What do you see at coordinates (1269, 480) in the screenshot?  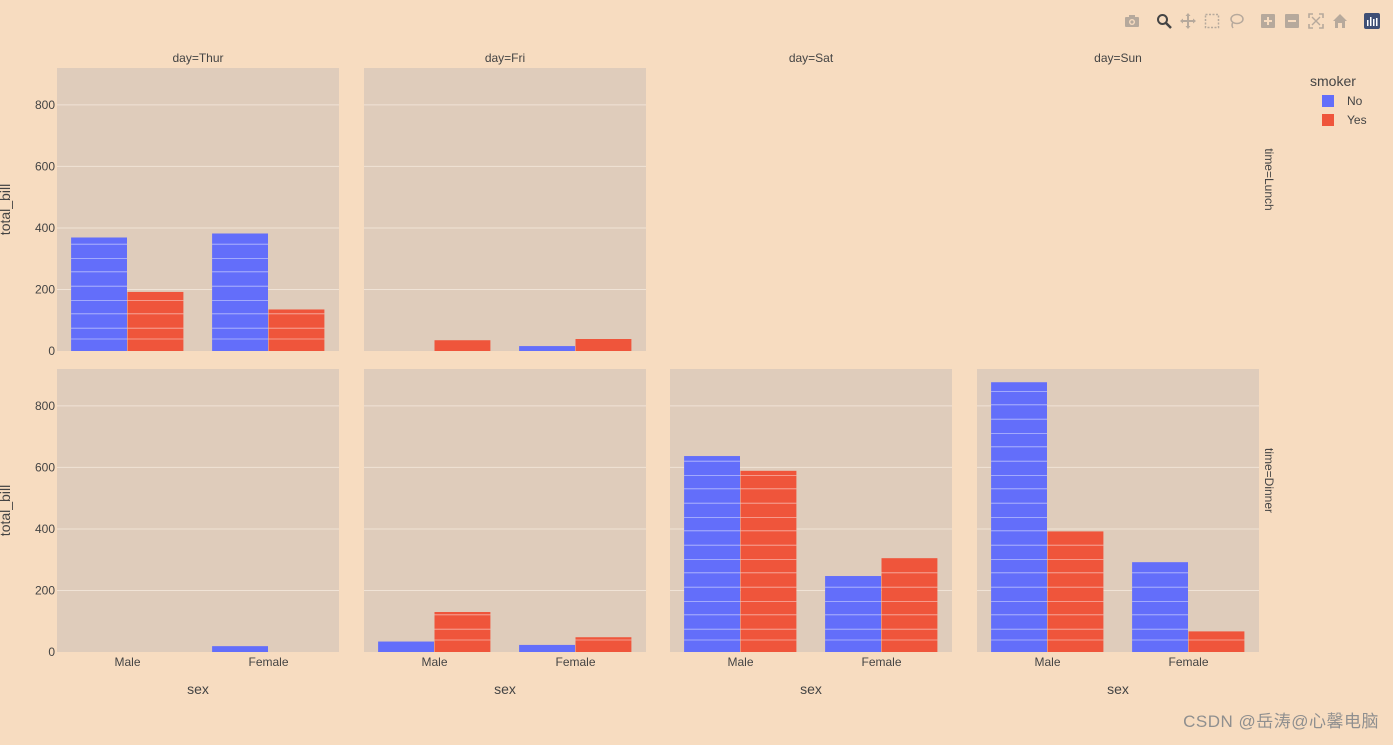 I see `row-facet-title: time=Dinner` at bounding box center [1269, 480].